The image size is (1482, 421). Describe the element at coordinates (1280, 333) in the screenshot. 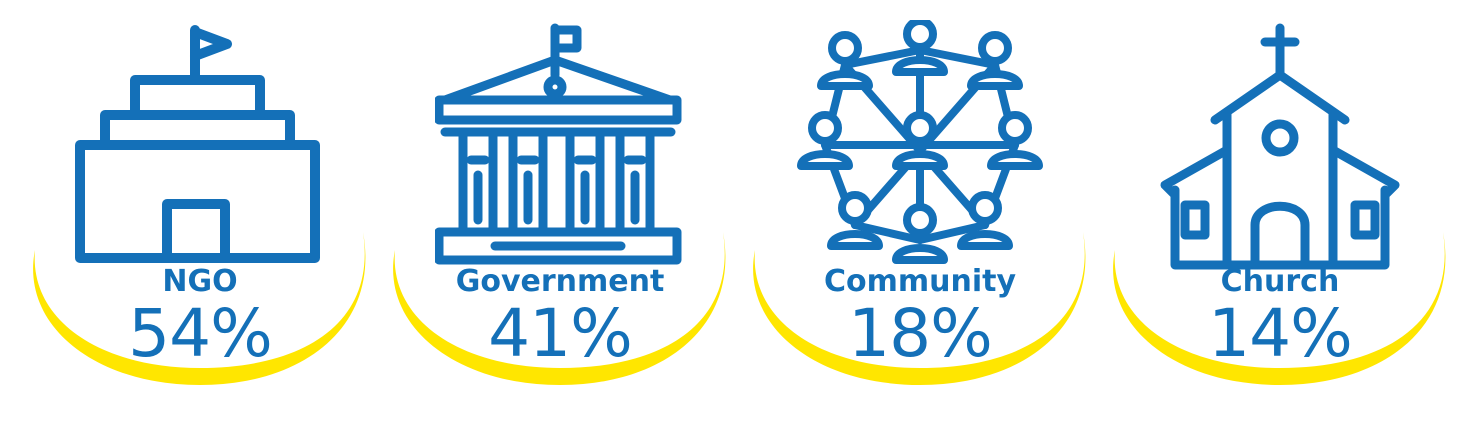

I see `stat-value: 14%` at that location.